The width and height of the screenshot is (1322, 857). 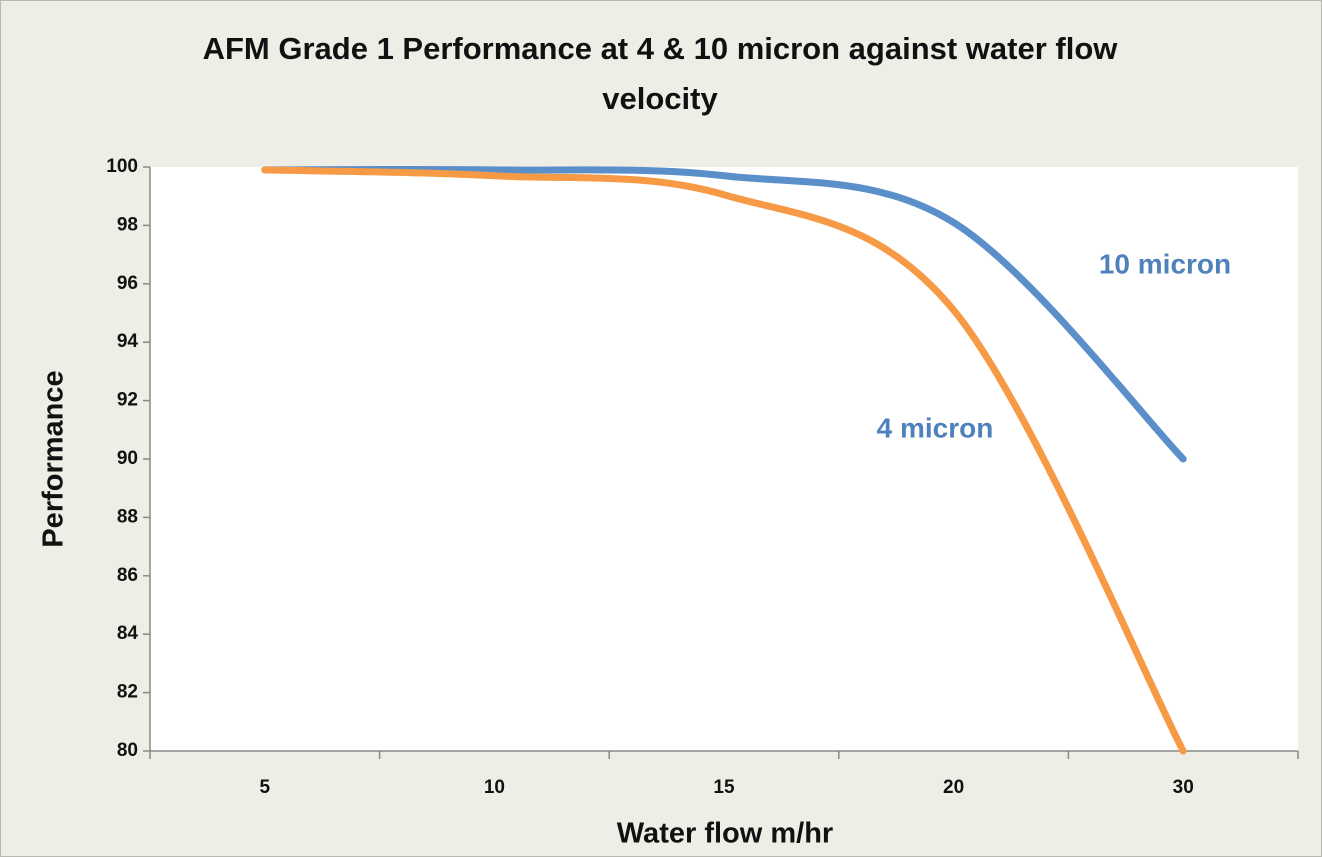 What do you see at coordinates (127, 283) in the screenshot?
I see `y-tick-label: 96` at bounding box center [127, 283].